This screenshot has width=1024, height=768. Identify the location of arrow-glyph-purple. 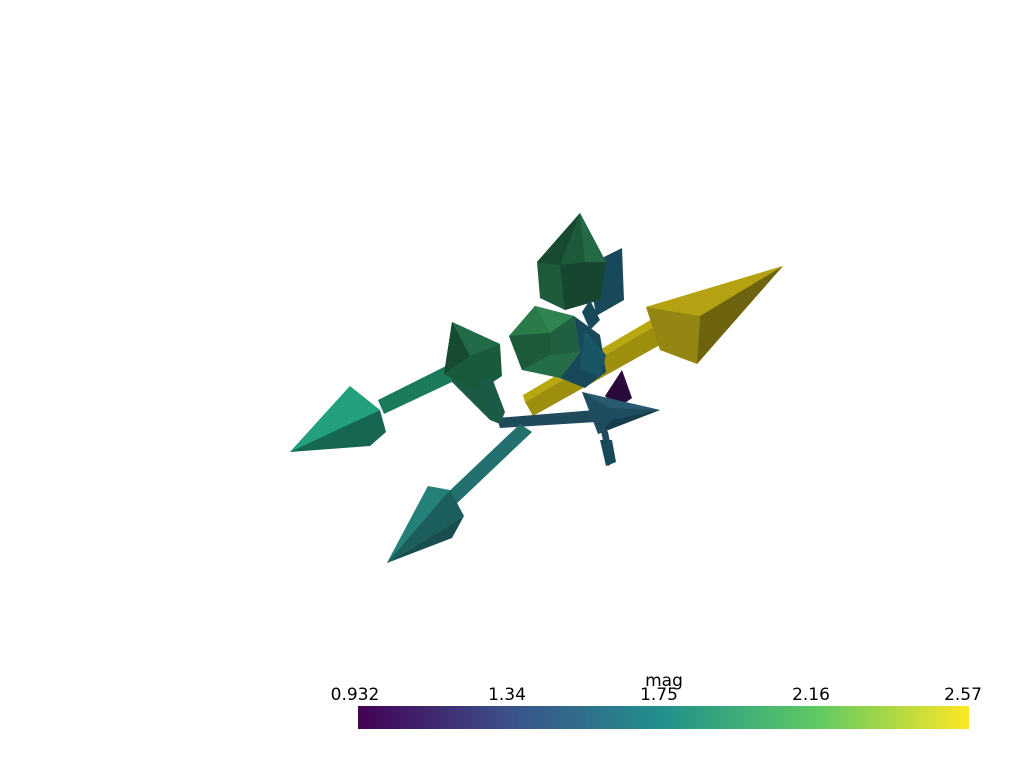
(618, 389).